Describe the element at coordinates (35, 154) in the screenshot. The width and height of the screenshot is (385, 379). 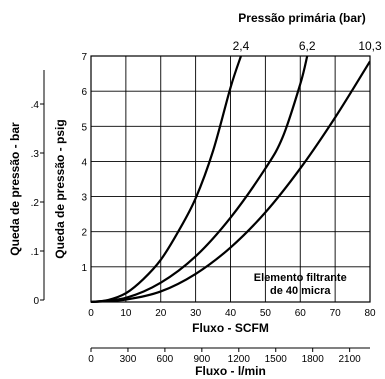
I see `bar-axis-tick-label: .3` at that location.